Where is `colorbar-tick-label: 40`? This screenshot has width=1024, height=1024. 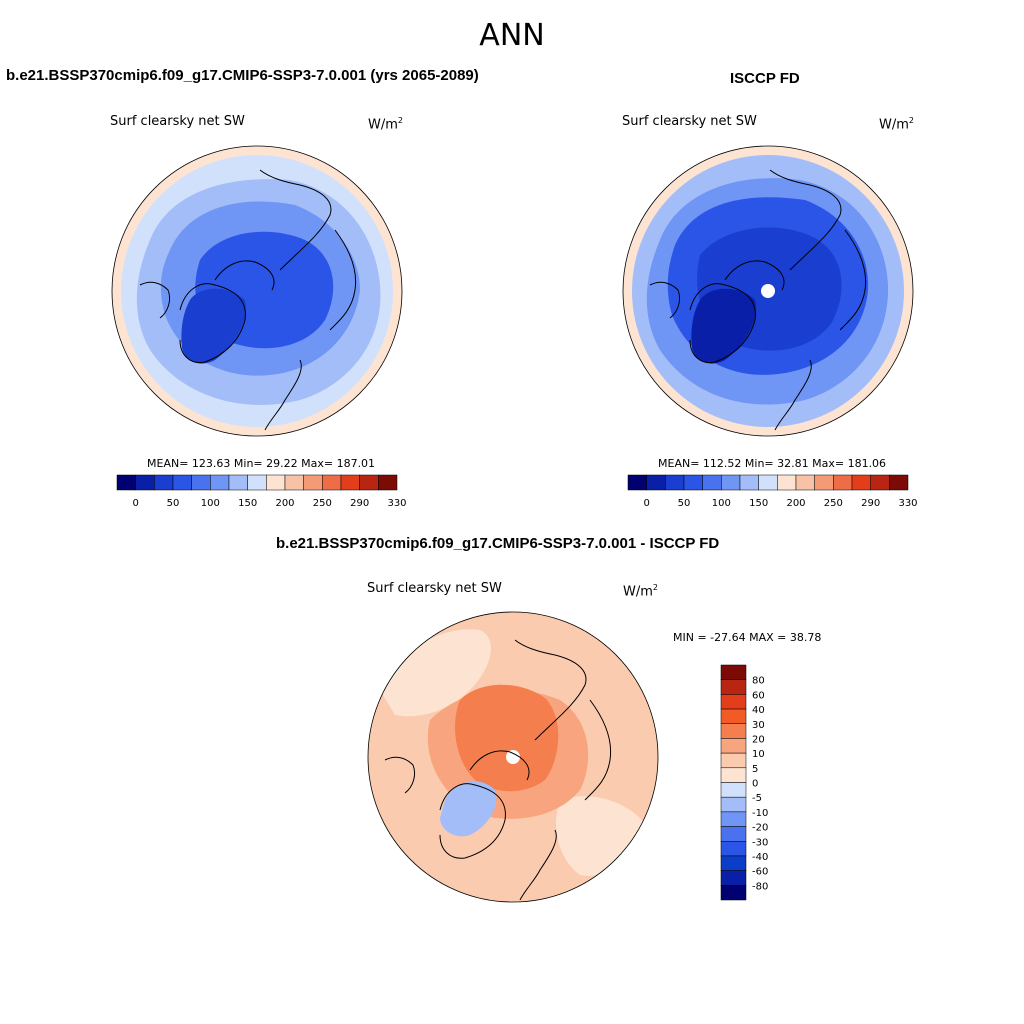 colorbar-tick-label: 40 is located at coordinates (758, 710).